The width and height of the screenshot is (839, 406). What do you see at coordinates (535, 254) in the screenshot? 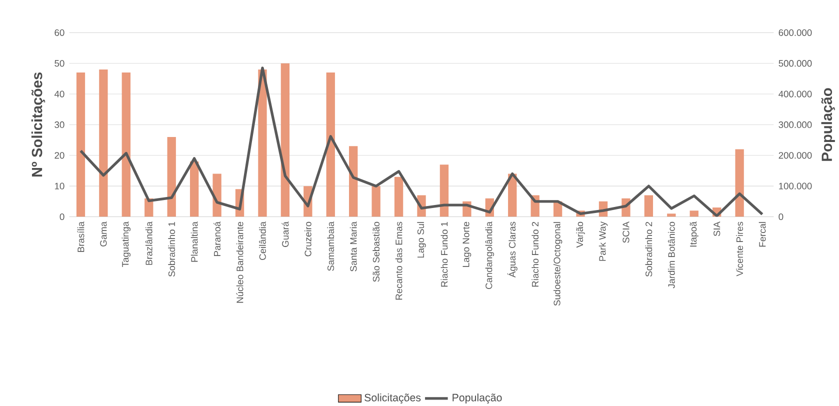
I see `x-tick-label: Riacho Fundo 2` at bounding box center [535, 254].